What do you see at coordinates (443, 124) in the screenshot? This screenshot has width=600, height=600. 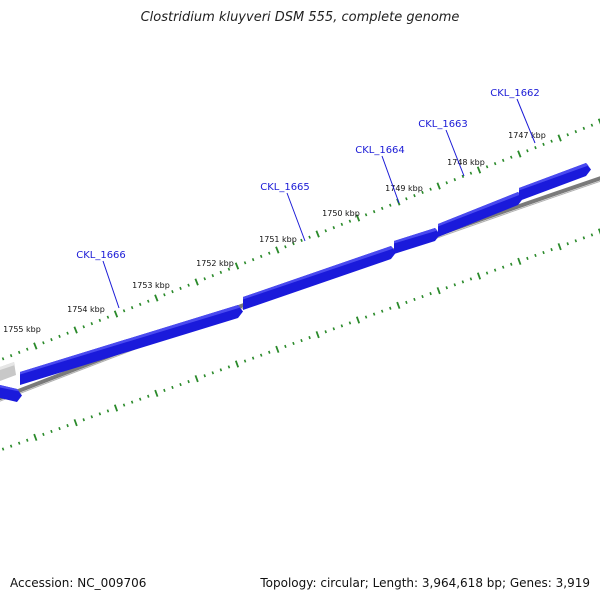 I see `gene-label: CKL_1663` at bounding box center [443, 124].